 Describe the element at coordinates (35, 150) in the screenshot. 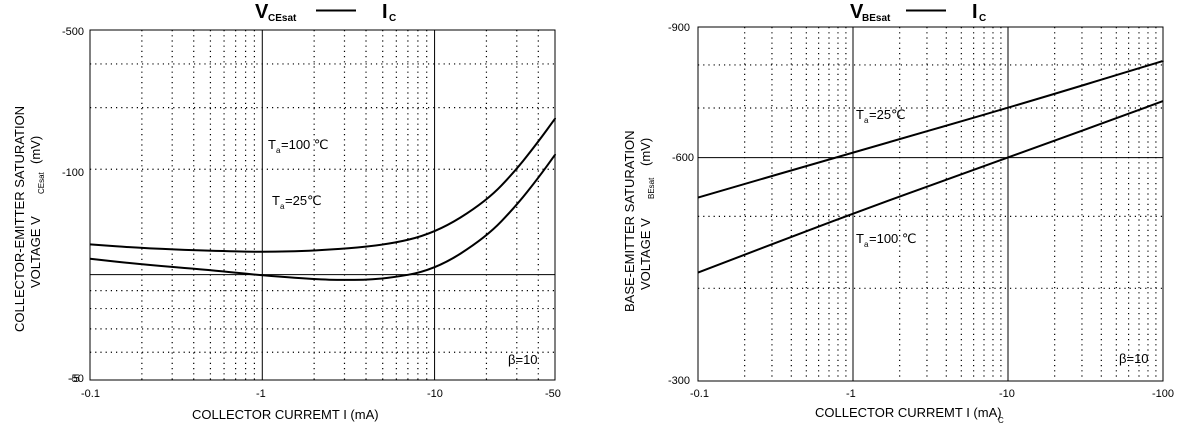

I see `left-ylabel-unit: (mV)` at that location.